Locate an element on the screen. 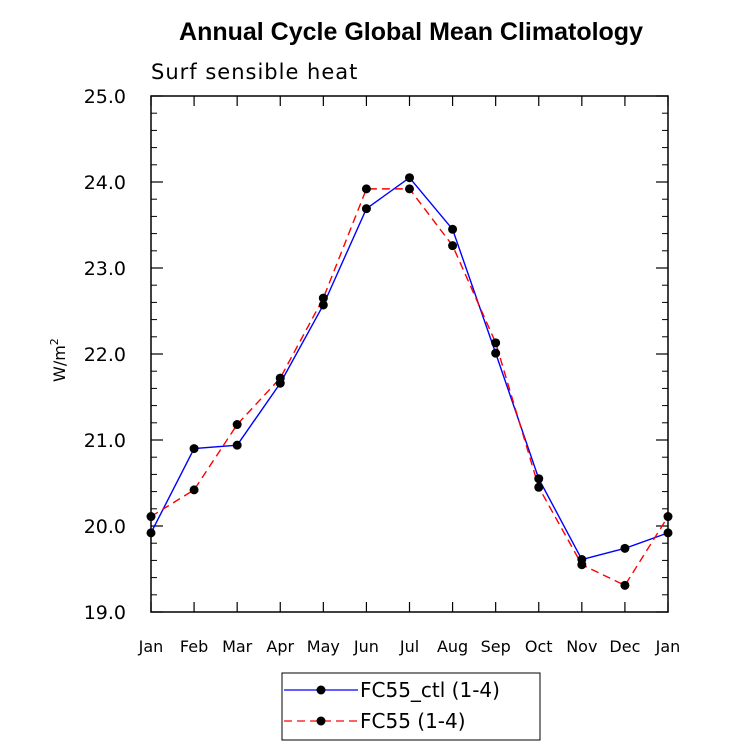 Image resolution: width=733 pixels, height=748 pixels. y-axis-label: W/m2 is located at coordinates (58, 360).